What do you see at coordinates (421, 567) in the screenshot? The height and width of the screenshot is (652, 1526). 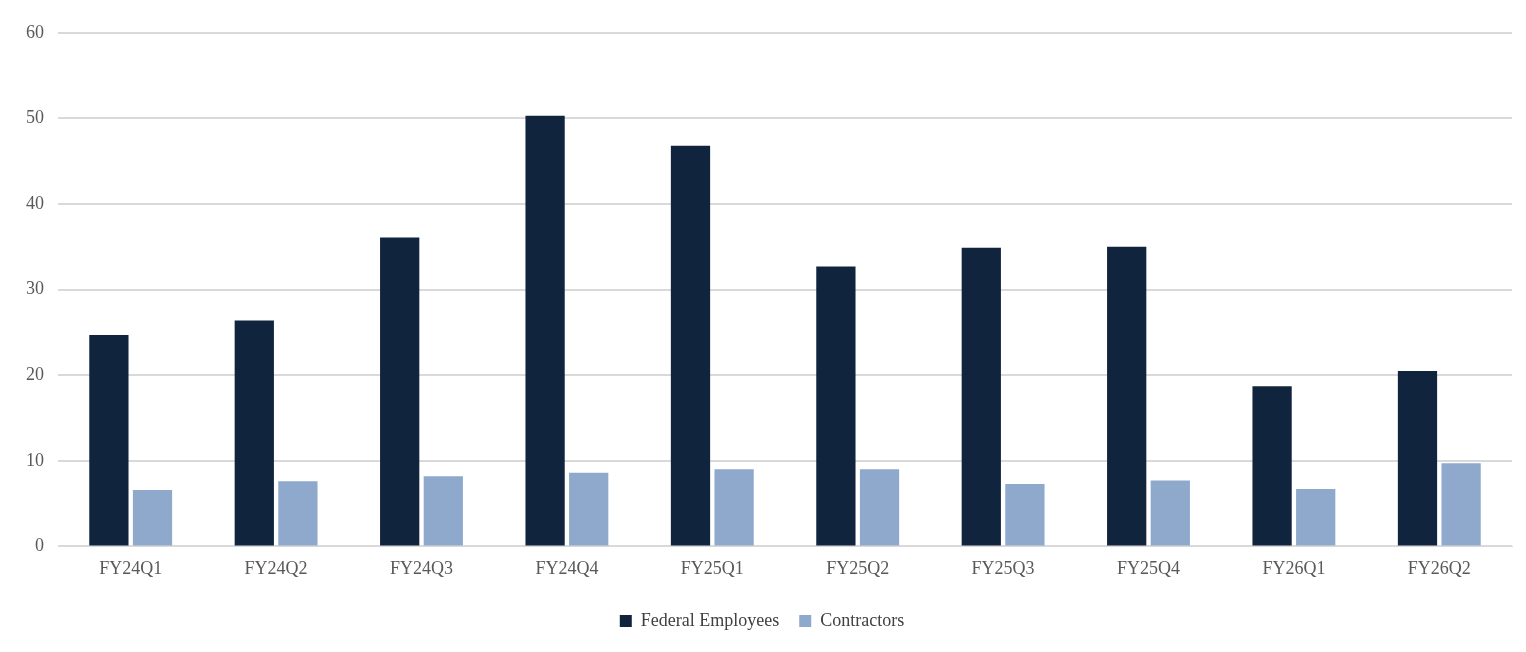 I see `x-tick-label: FY24Q3` at bounding box center [421, 567].